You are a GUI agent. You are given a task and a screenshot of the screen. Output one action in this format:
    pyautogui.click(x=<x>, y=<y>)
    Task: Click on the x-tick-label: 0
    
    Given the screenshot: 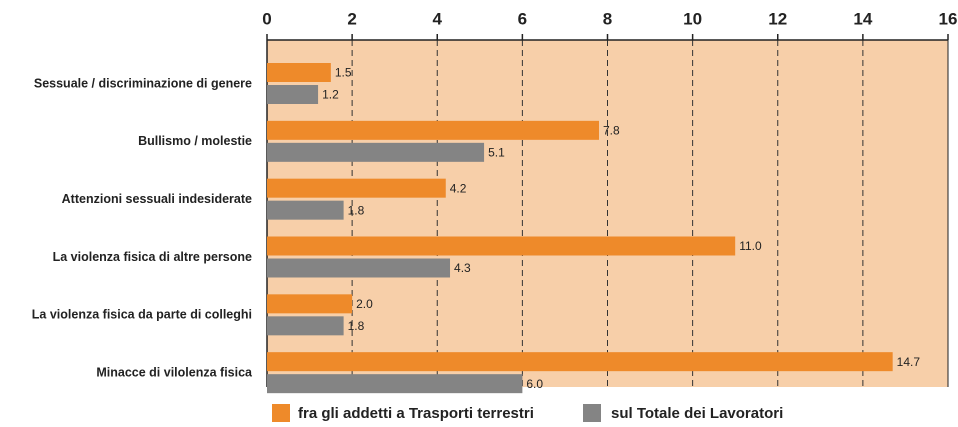 What is the action you would take?
    pyautogui.click(x=266, y=18)
    